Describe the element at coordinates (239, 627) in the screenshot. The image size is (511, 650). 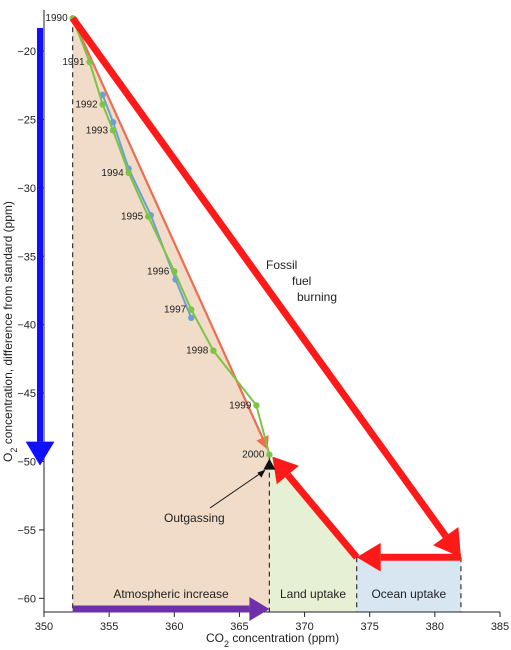
I see `x-tick-label: 365` at that location.